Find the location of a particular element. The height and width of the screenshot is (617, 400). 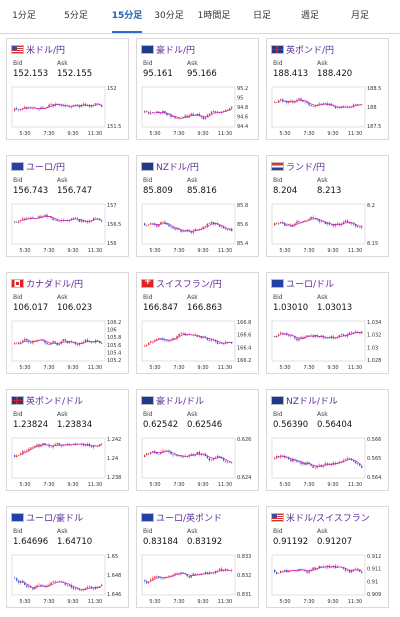

pair-name: NZドル/ドル is located at coordinates (312, 402).